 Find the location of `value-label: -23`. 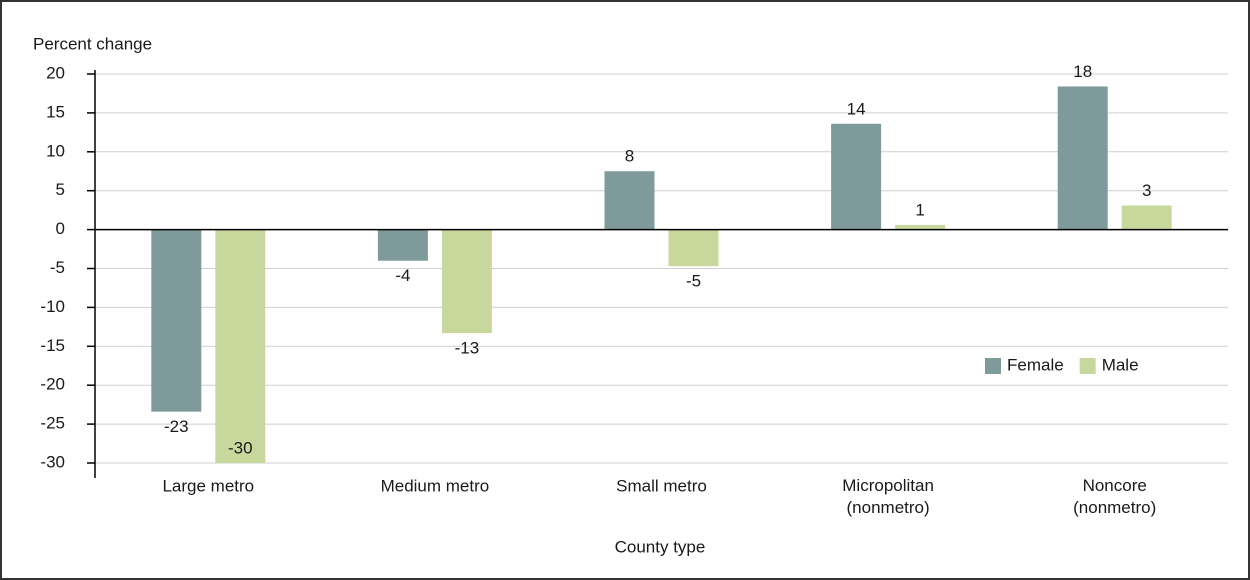

value-label: -23 is located at coordinates (176, 426).